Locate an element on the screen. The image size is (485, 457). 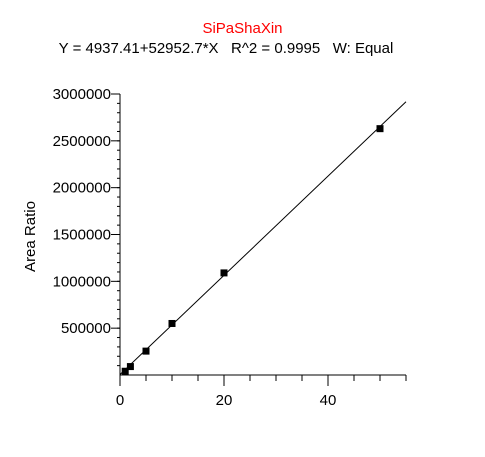
x-tick-label: 40 is located at coordinates (328, 400).